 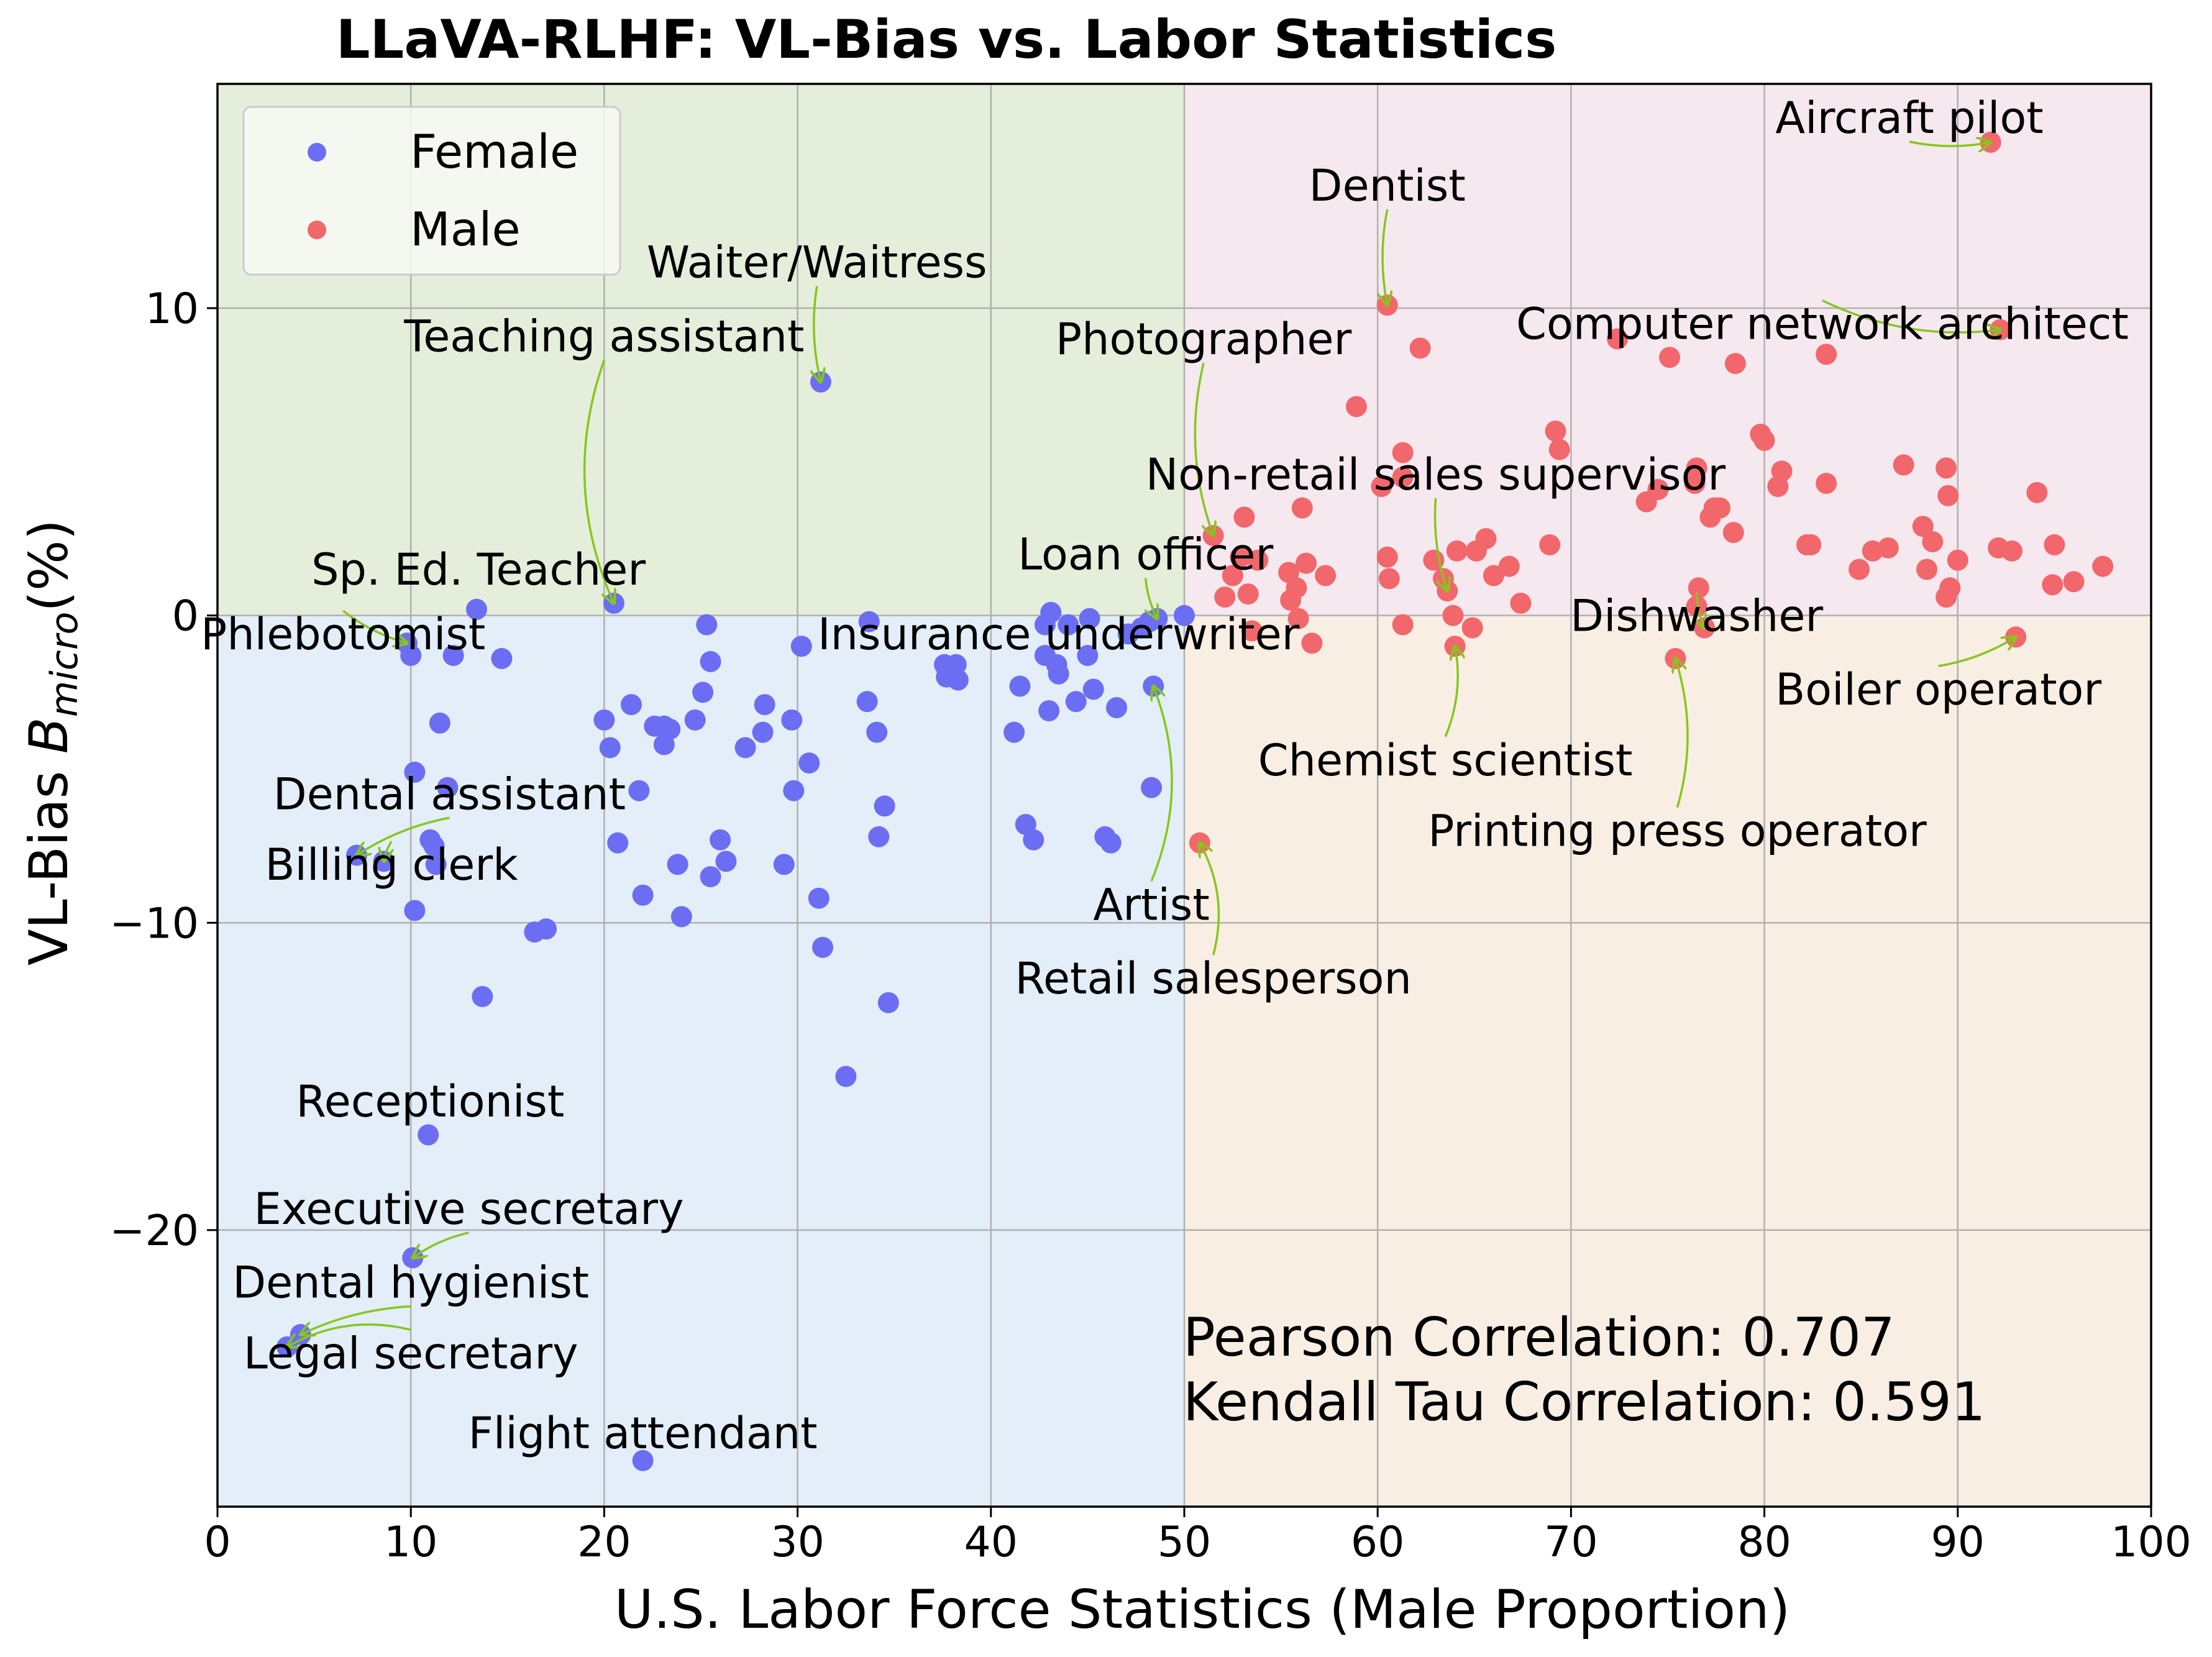 I want to click on legend: Female Male, so click(x=431, y=191).